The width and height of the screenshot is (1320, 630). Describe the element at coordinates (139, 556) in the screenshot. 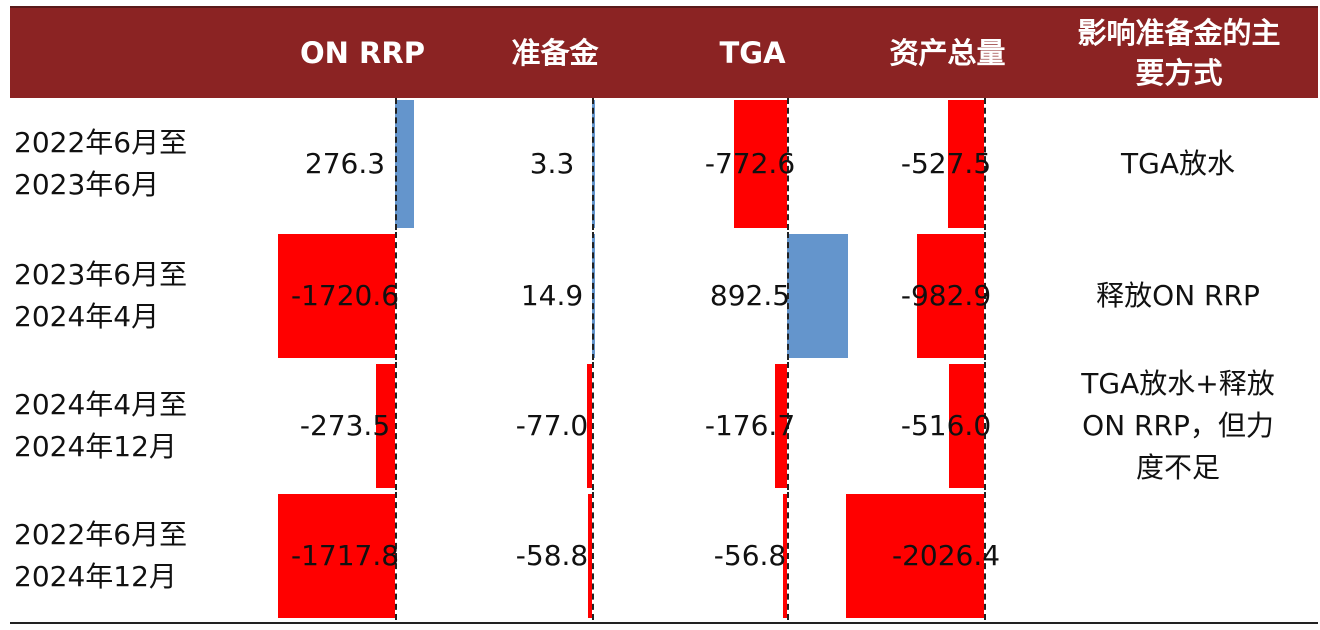

I see `row-period-label: 2022年6月至 2024年12月` at that location.